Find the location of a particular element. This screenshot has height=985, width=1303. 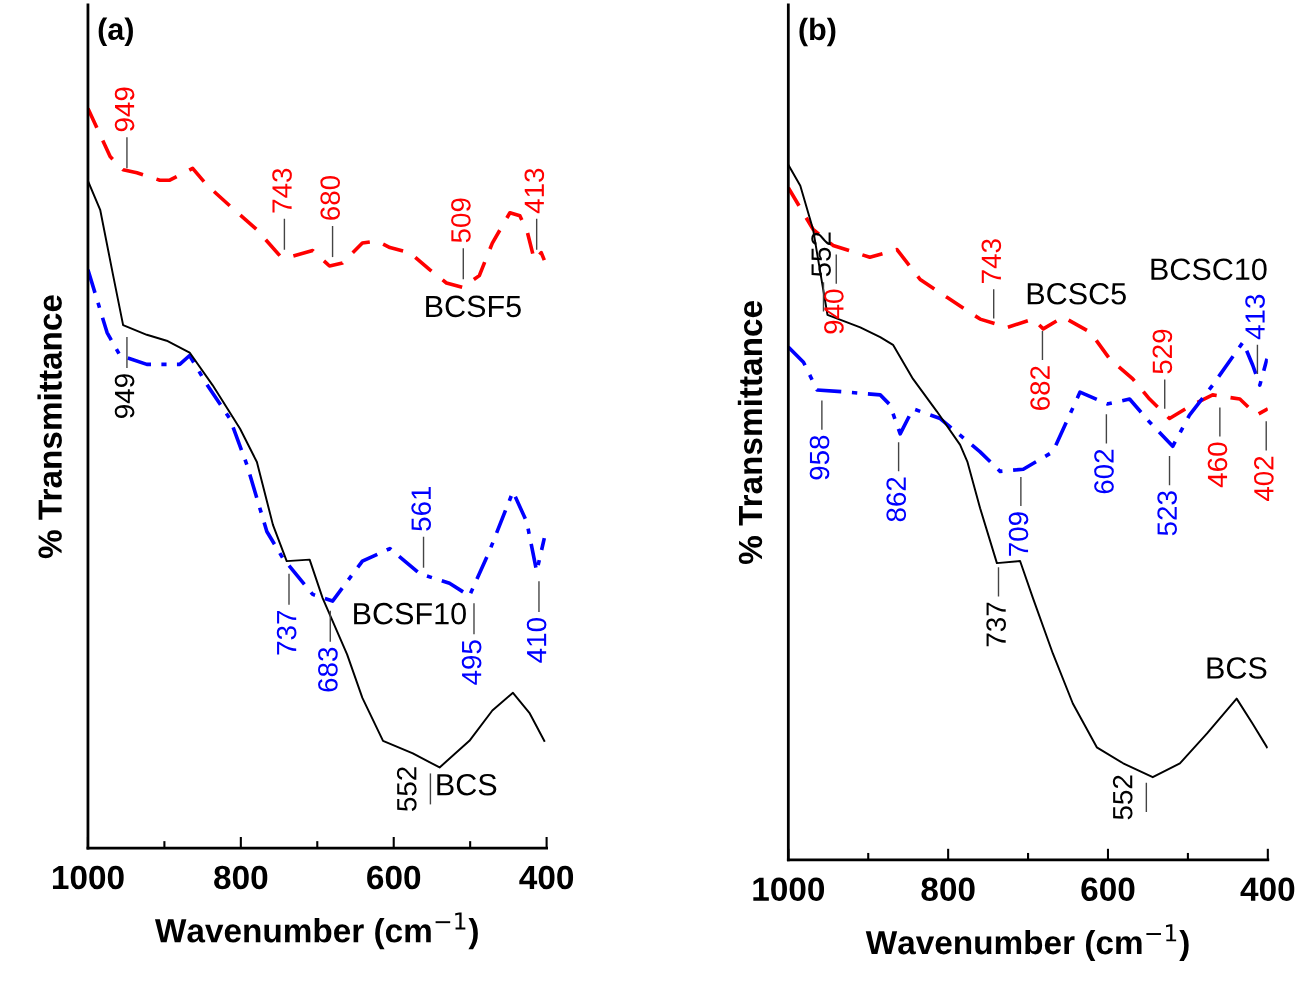

text: BCSC10 is located at coordinates (1209, 269).